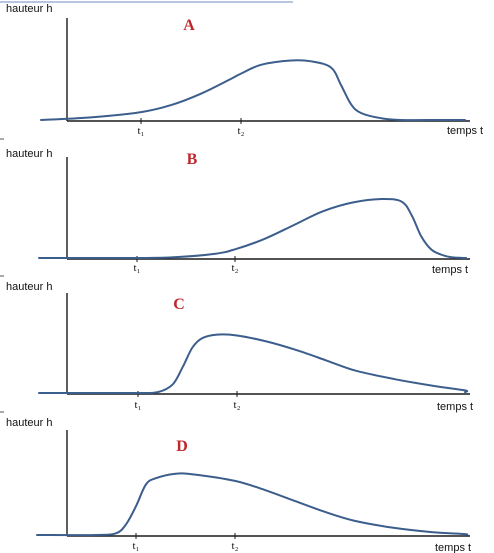 This screenshot has width=494, height=553. Describe the element at coordinates (179, 304) in the screenshot. I see `panel-letter: C` at that location.